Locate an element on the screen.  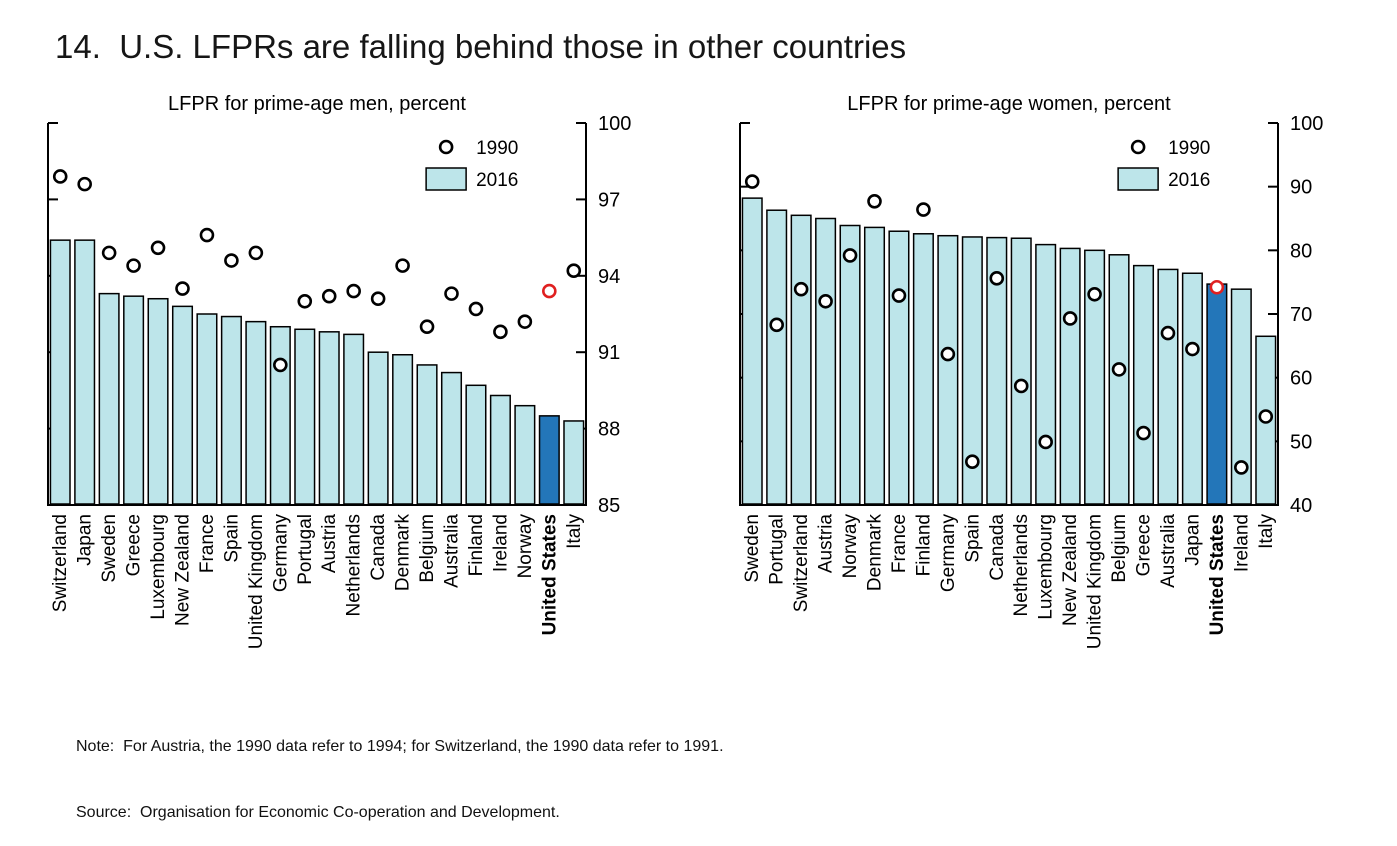
dot-germany is located at coordinates (948, 354).